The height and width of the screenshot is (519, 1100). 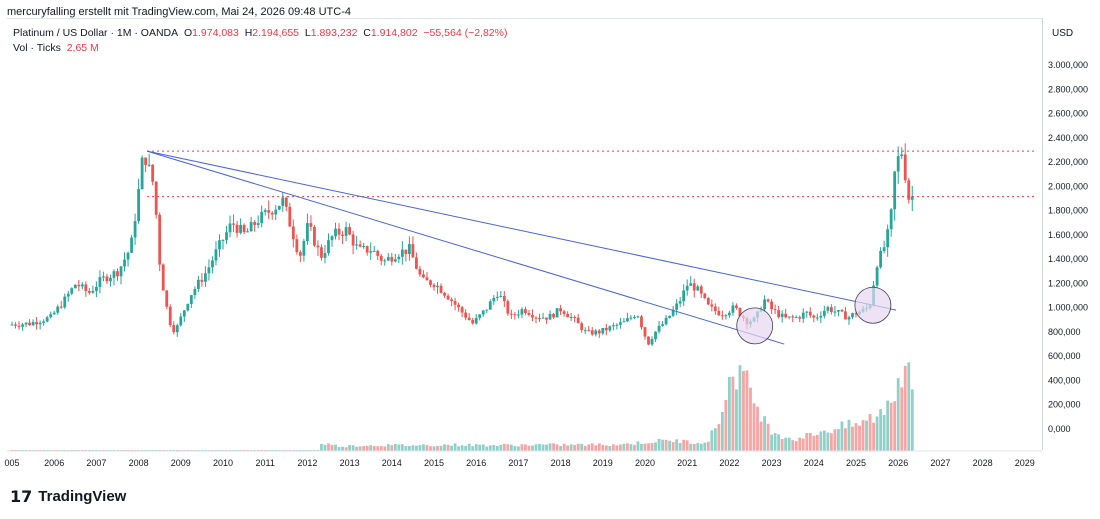 I want to click on volume-label: Vol · Ticks, so click(x=37, y=48).